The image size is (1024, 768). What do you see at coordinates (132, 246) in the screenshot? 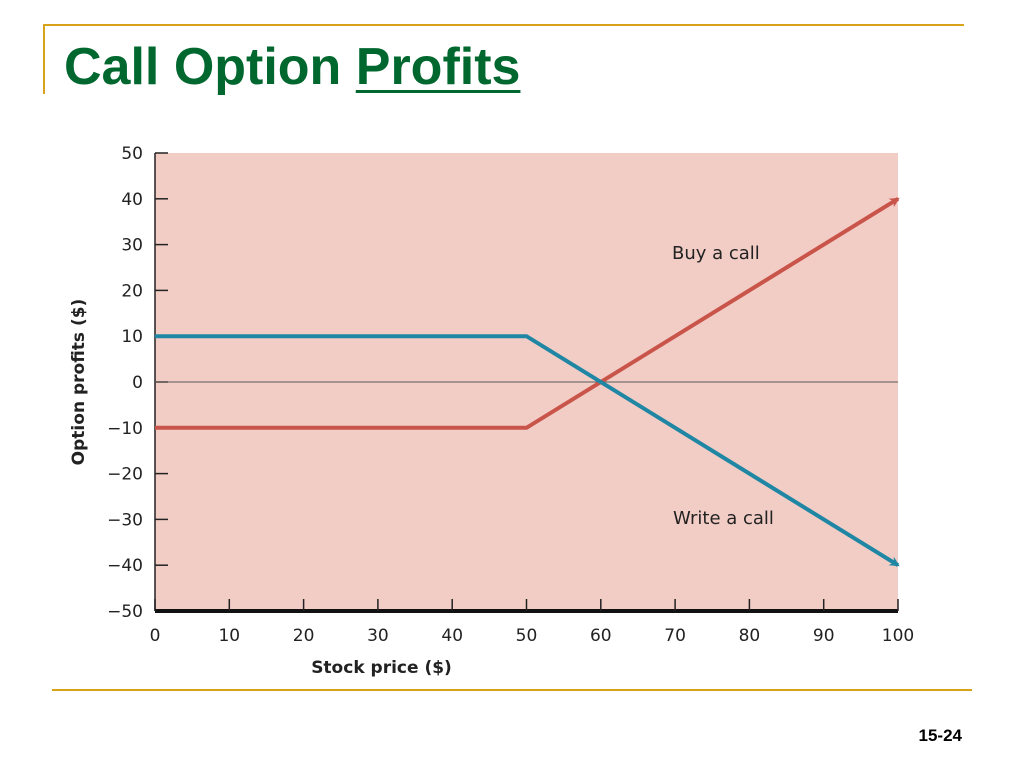
I see `y-tick-label: 30` at bounding box center [132, 246].